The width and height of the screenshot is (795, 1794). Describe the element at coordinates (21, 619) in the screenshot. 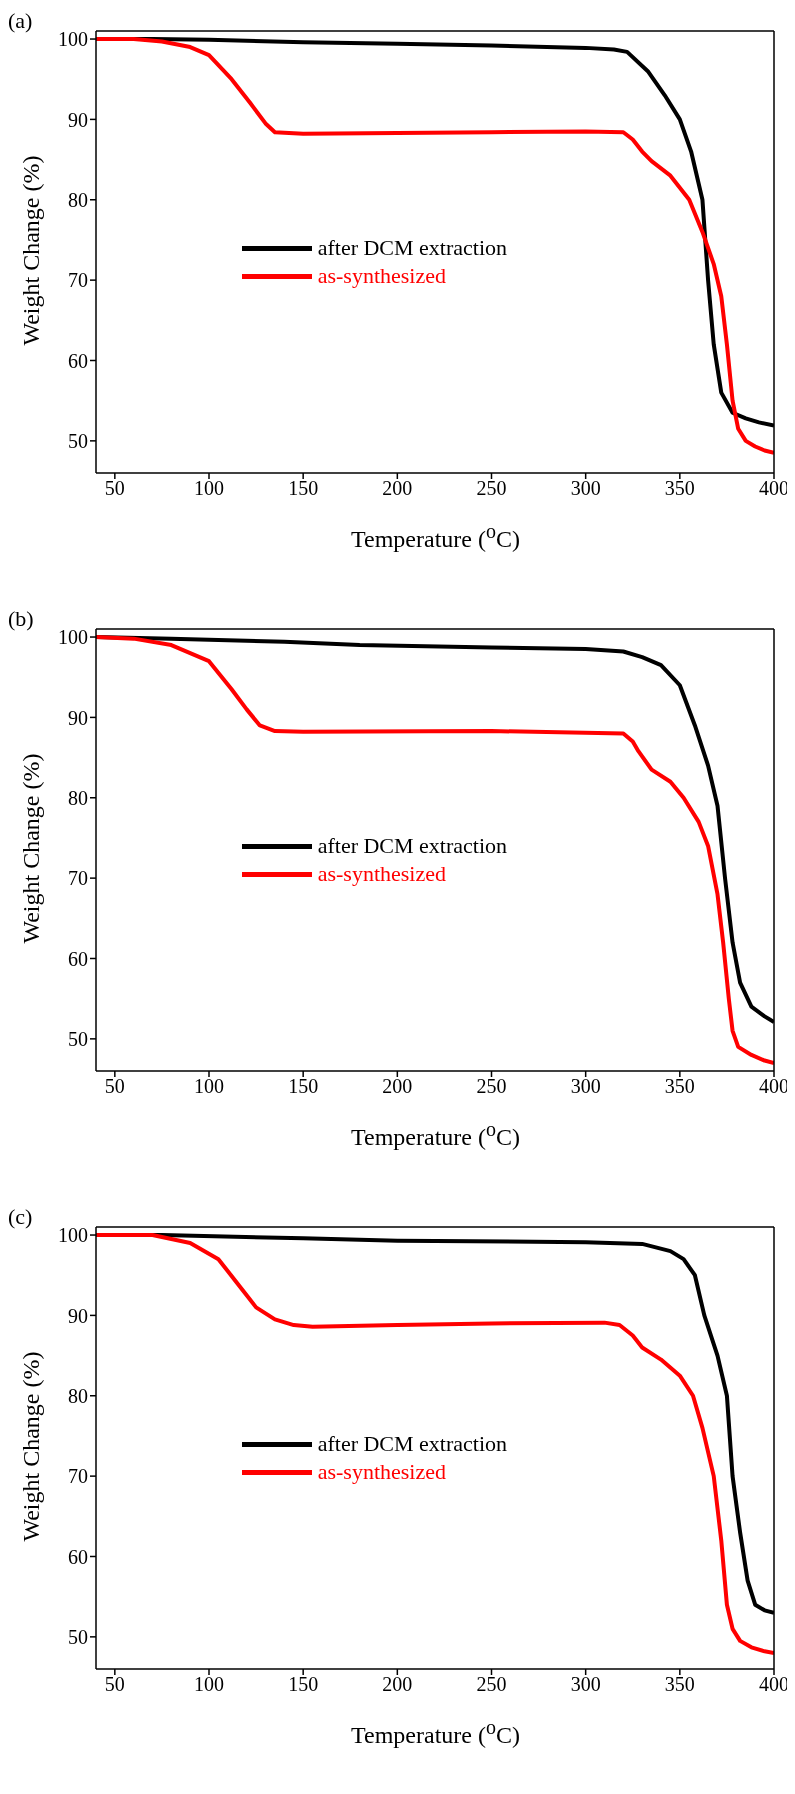

I see `chart-title: (b)` at that location.